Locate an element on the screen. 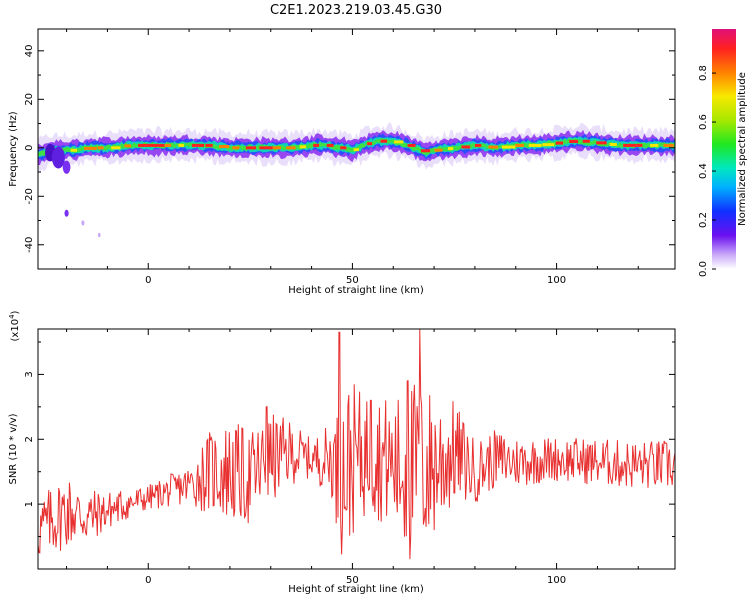  colorbar-tick-label: 0.2 is located at coordinates (703, 220).